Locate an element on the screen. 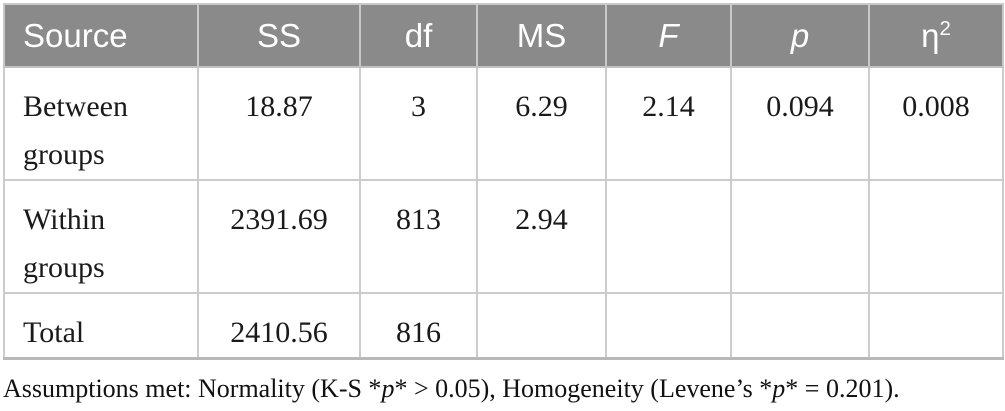  header-df: df is located at coordinates (418, 35).